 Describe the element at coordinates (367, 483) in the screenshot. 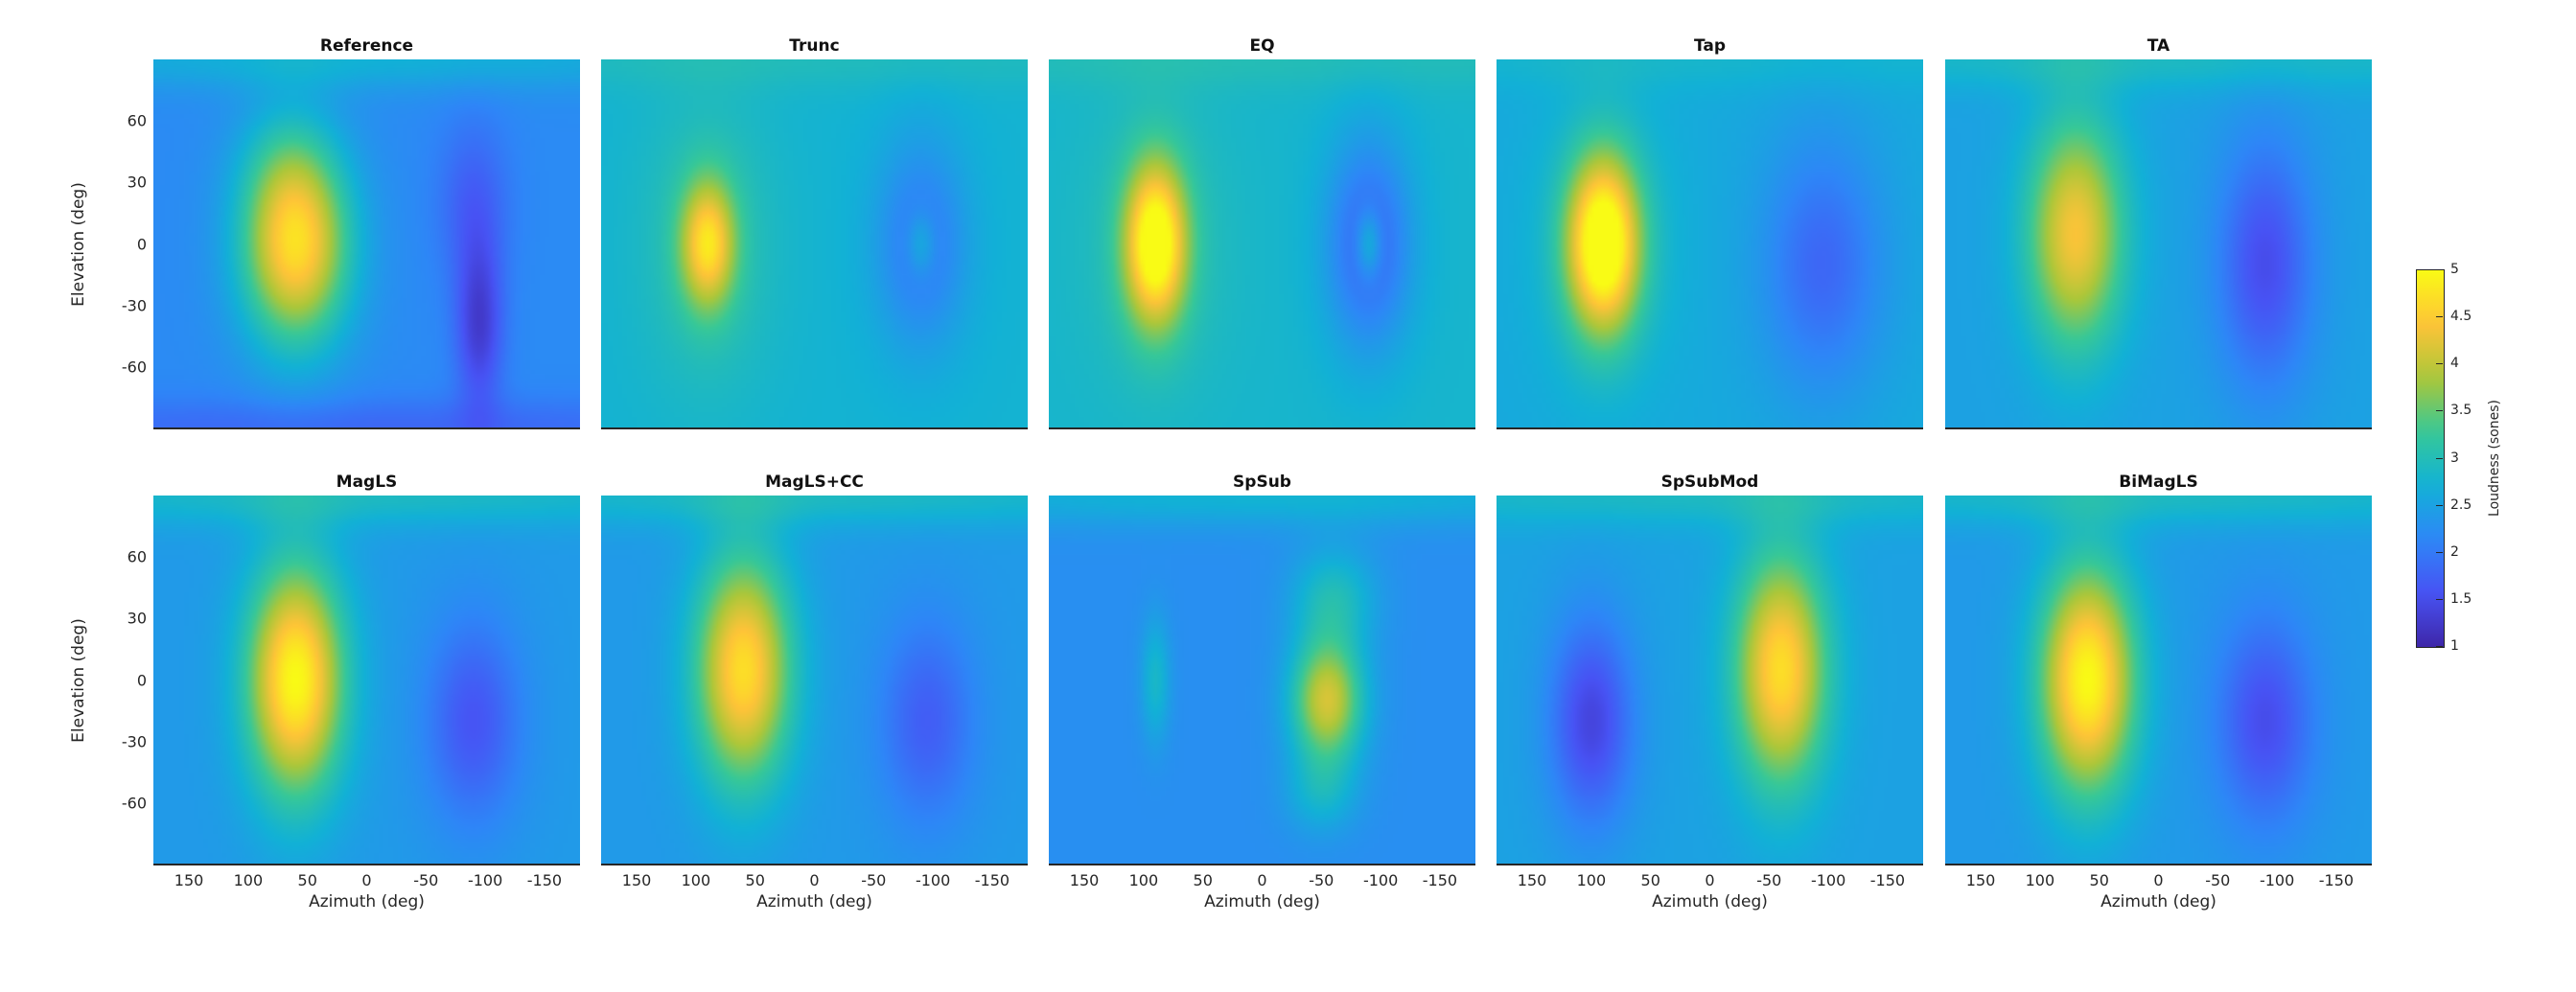

I see `panel-title: MagLS` at that location.